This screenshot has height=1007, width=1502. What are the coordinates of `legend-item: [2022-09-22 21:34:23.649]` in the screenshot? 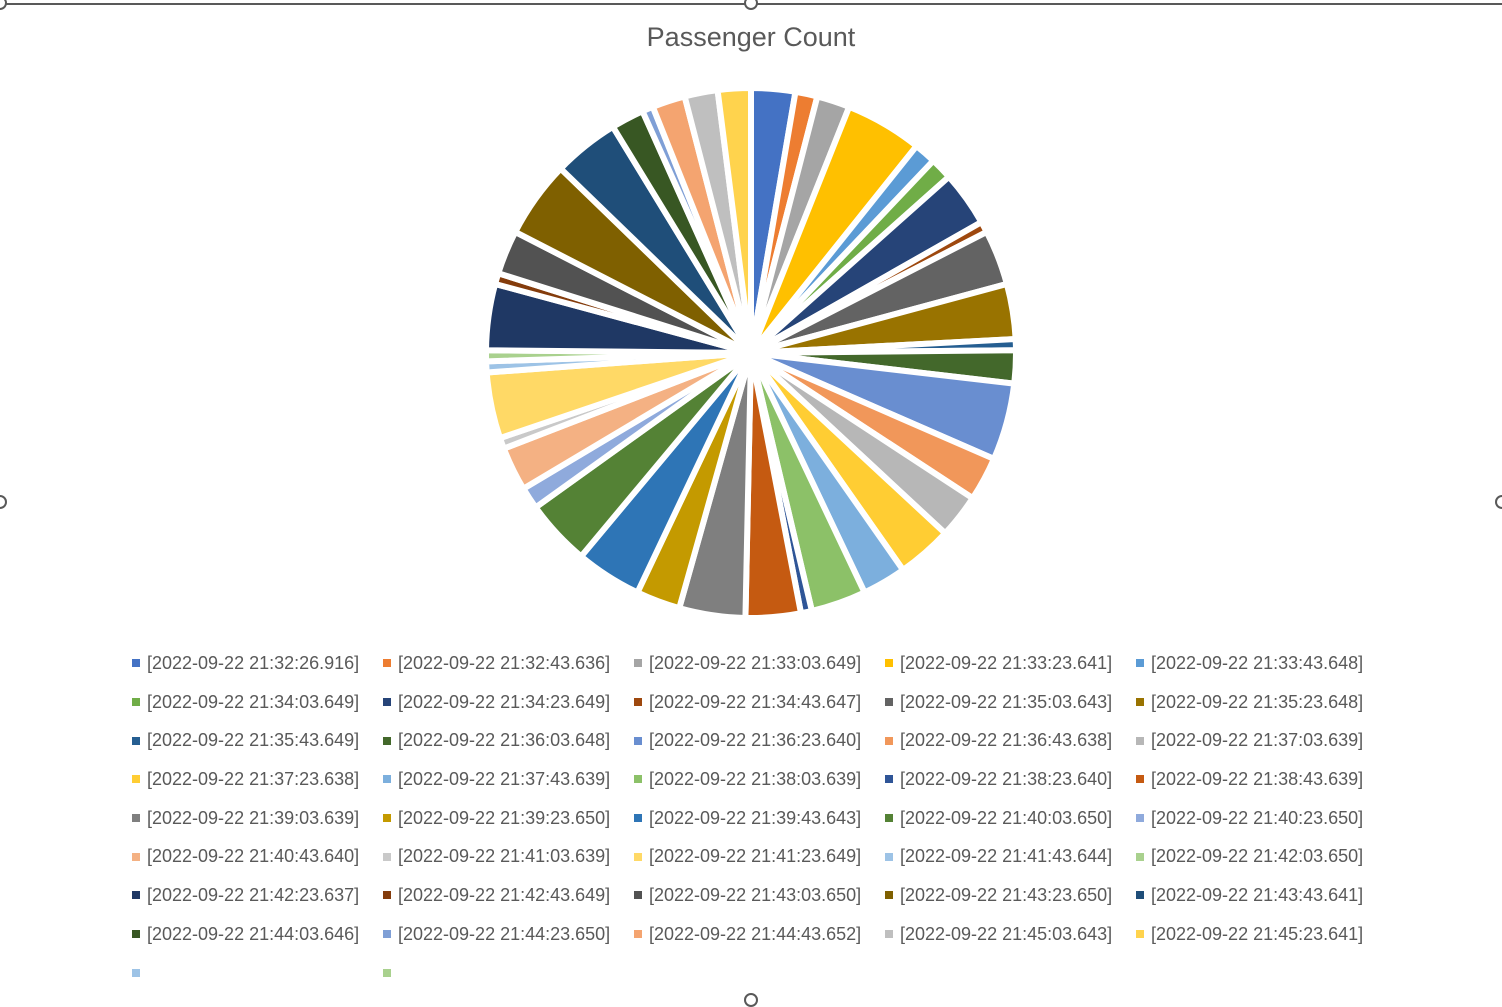 It's located at (504, 702).